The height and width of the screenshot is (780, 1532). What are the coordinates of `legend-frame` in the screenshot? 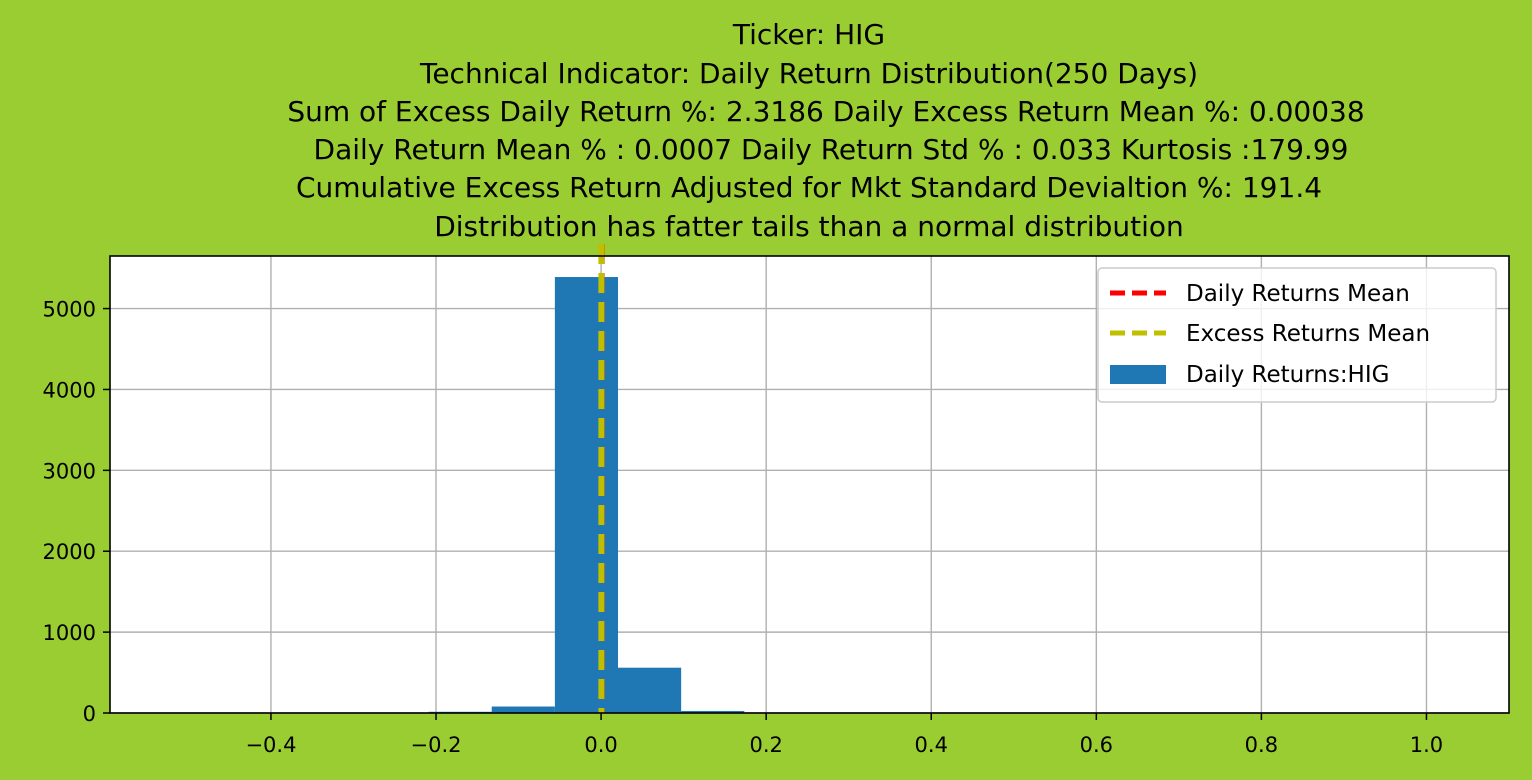 It's located at (1297, 335).